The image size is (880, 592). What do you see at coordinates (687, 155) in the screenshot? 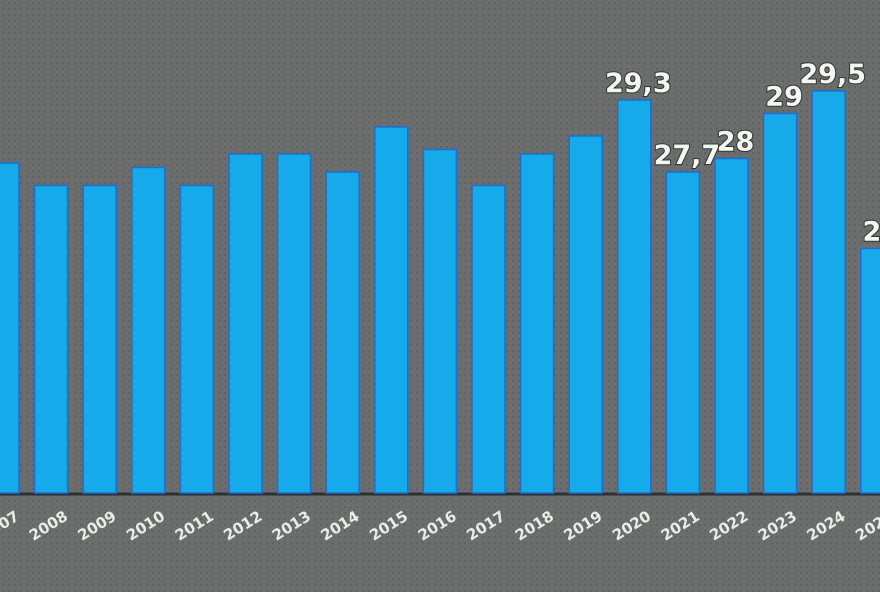
I see `value-label: 27,7` at bounding box center [687, 155].